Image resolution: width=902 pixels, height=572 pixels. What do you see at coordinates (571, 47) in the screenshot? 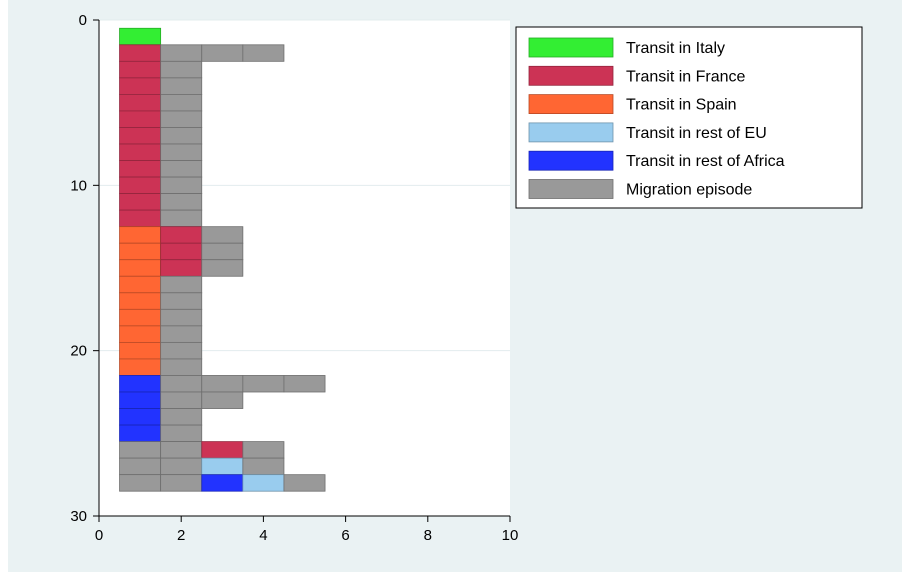
I see `legend-swatch-italy` at bounding box center [571, 47].